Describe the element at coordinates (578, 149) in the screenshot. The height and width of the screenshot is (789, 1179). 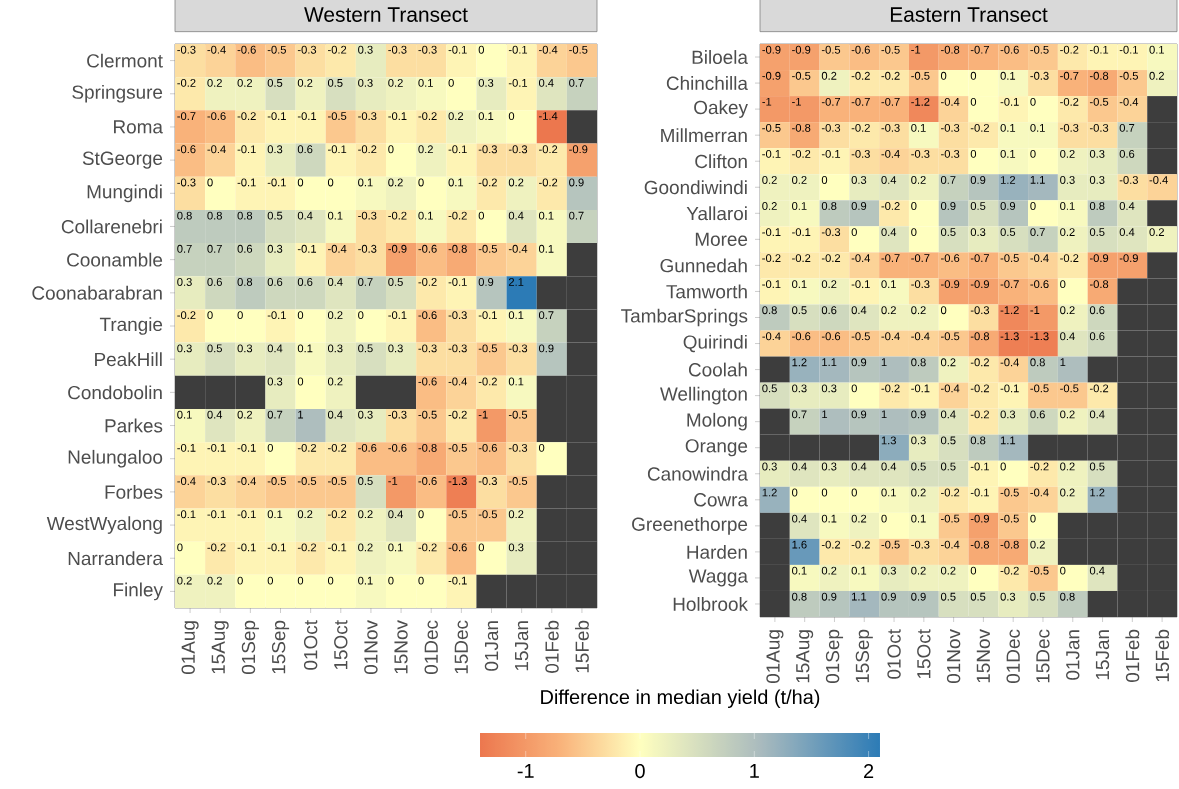
I see `data-label: -0.9` at that location.